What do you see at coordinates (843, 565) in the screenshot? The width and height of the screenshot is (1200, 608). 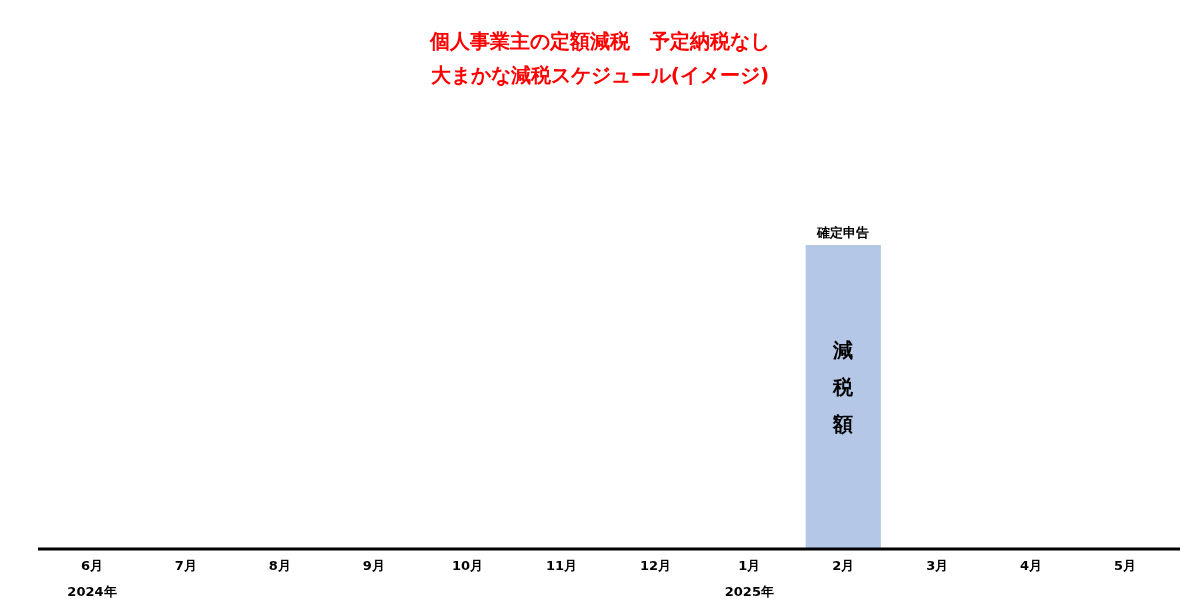 I see `x-tick-label: 2月` at bounding box center [843, 565].